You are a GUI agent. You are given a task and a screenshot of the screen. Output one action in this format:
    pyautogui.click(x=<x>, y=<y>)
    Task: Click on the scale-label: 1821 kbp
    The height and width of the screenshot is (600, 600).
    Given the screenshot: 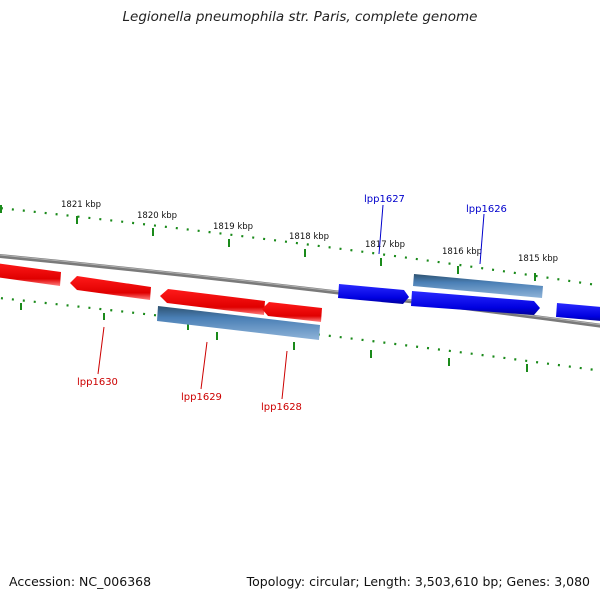 What is the action you would take?
    pyautogui.click(x=81, y=205)
    